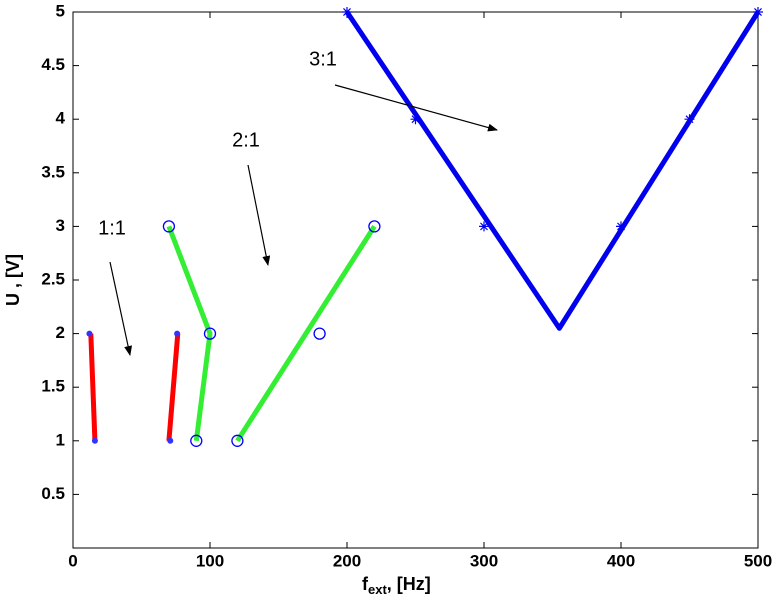 This screenshot has height=600, width=778. What do you see at coordinates (323, 59) in the screenshot?
I see `annotation: 3:1` at bounding box center [323, 59].